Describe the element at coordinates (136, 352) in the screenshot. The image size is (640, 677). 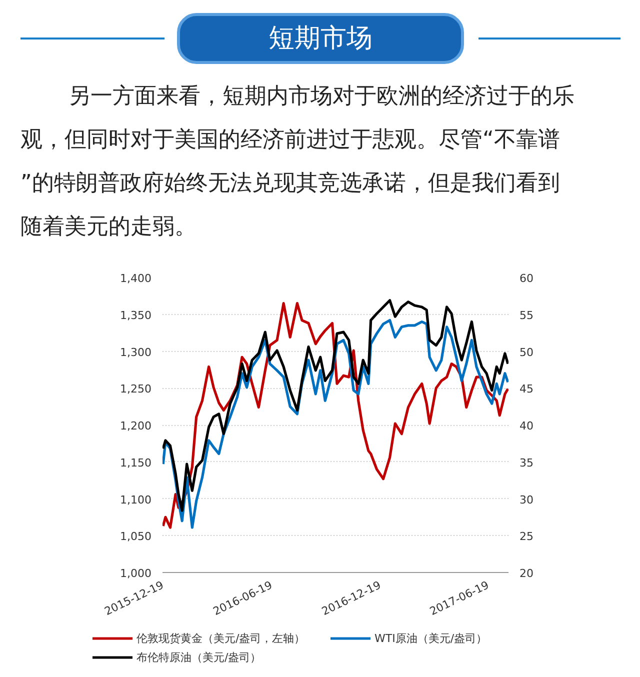
I see `y-tick-label: 1,300` at that location.